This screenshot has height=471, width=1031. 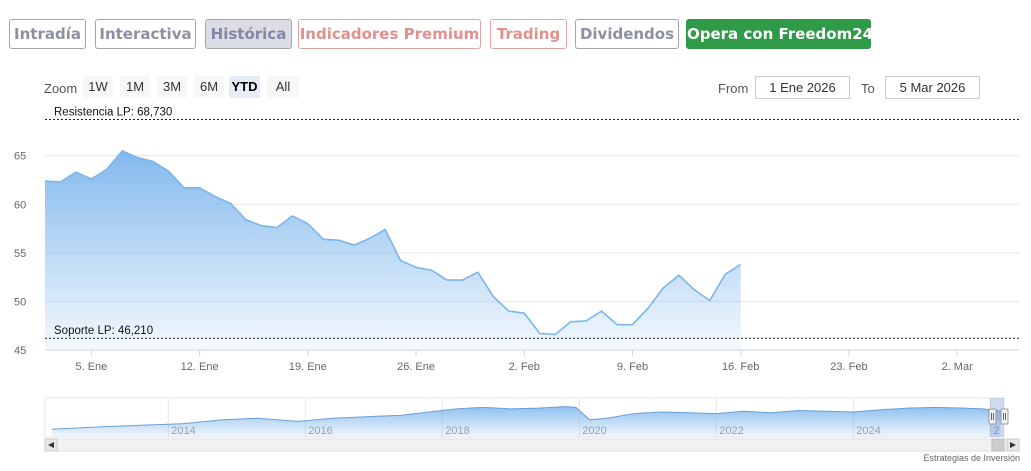 I want to click on from-date-input: 1 Ene 2026, so click(x=802, y=87).